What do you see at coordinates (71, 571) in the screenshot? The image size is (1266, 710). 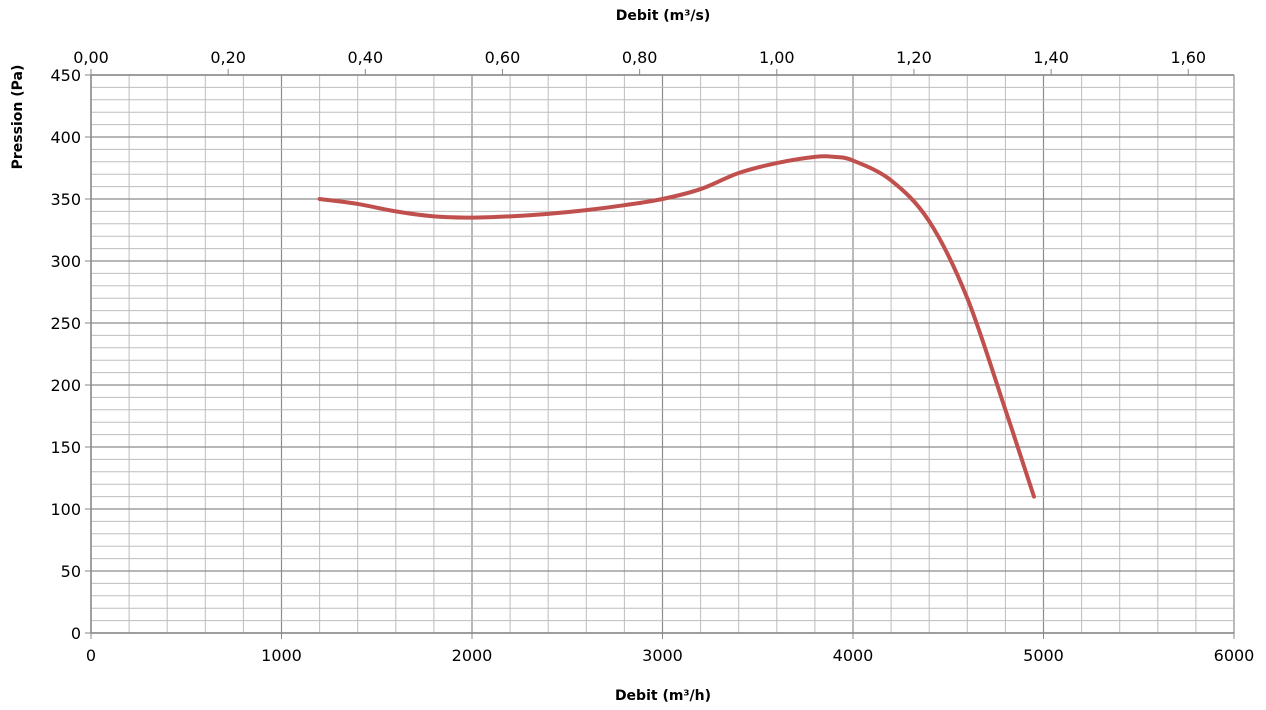 I see `y-tick-label: 50` at bounding box center [71, 571].